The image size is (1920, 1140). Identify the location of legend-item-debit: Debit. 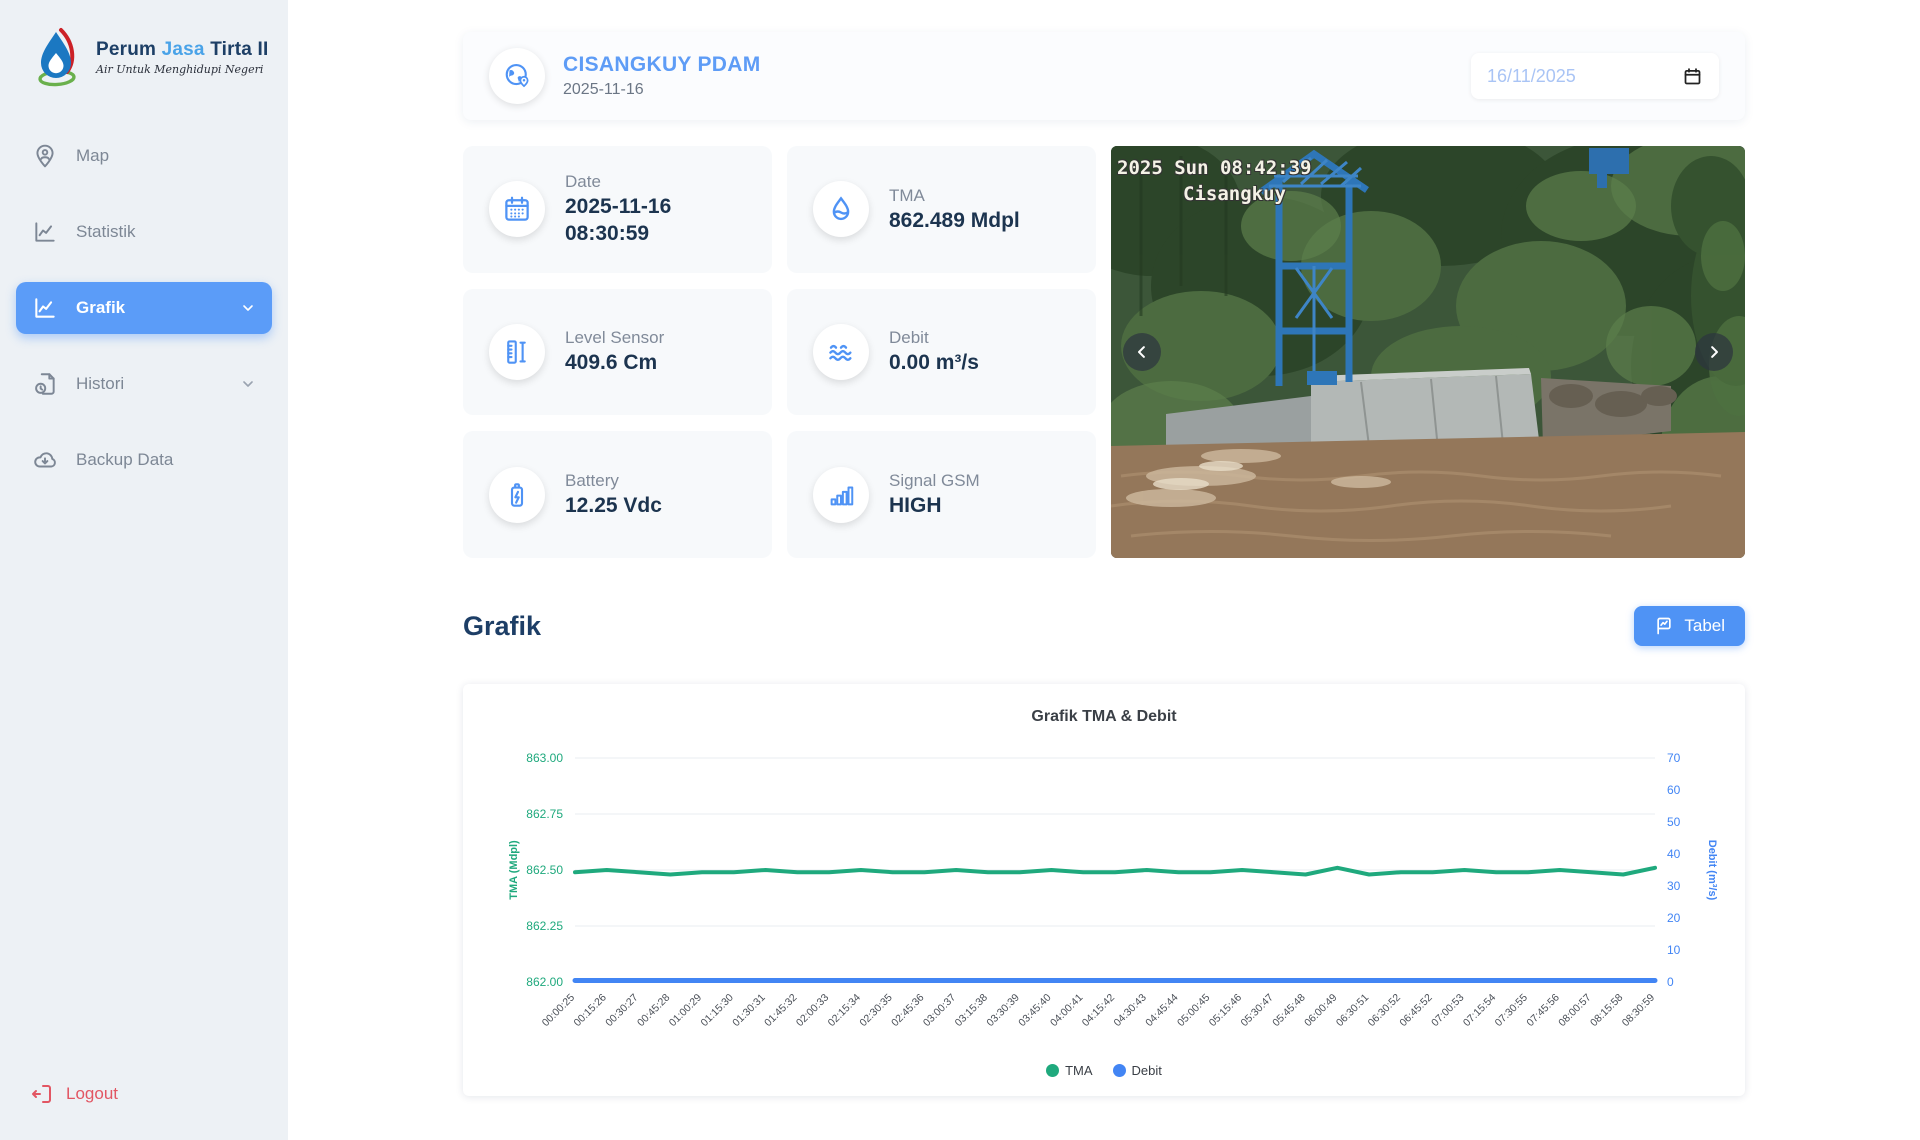
(1137, 1070).